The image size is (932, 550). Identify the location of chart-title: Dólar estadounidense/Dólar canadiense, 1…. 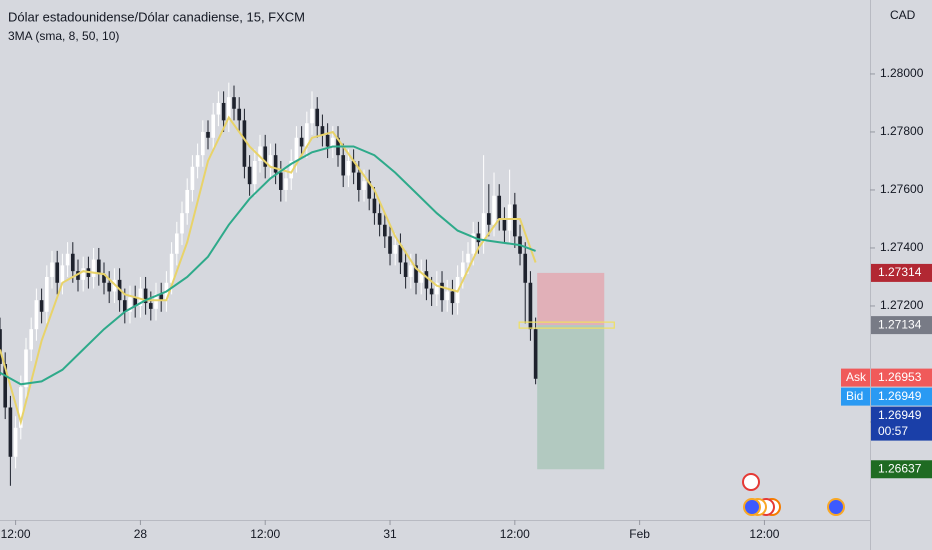
(156, 16).